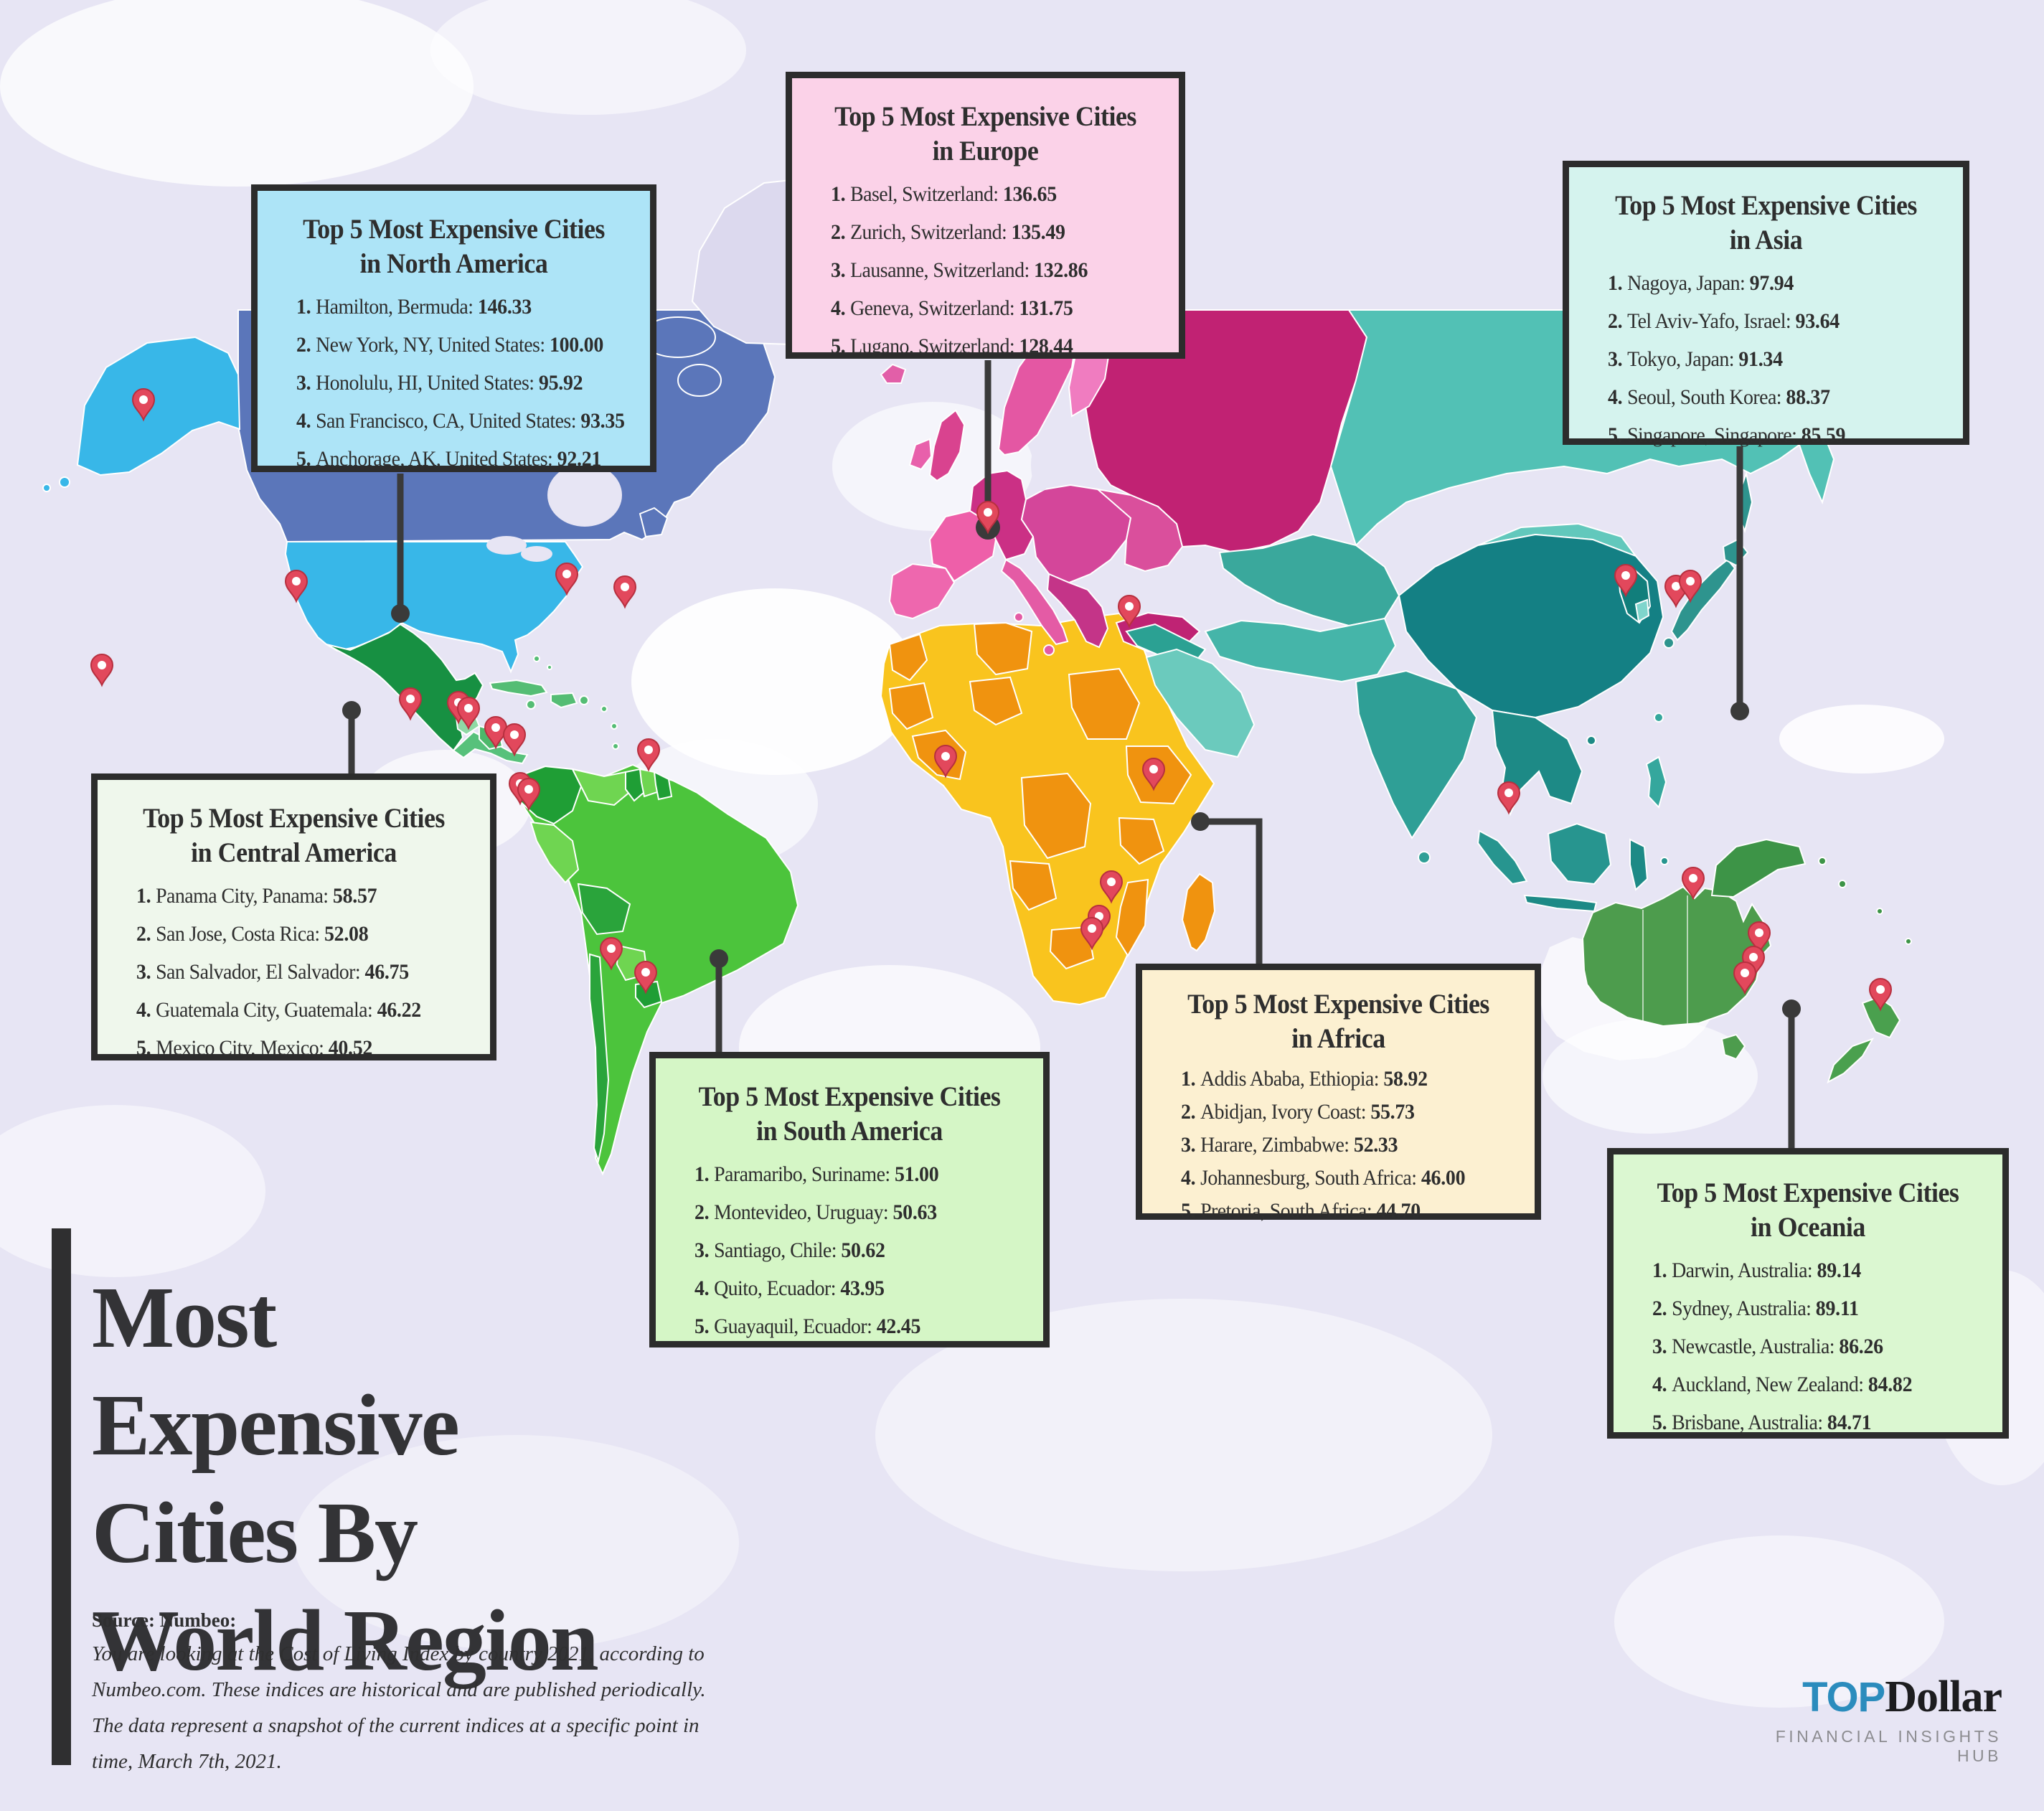 Image resolution: width=2044 pixels, height=1811 pixels. I want to click on ranking-item: 4. Geneva, Switzerland: 131.75, so click(952, 308).